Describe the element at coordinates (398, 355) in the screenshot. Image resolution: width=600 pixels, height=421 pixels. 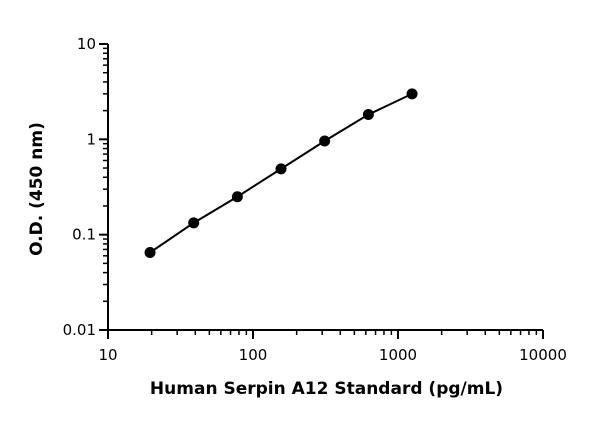
I see `x-tick-label: 1000` at that location.